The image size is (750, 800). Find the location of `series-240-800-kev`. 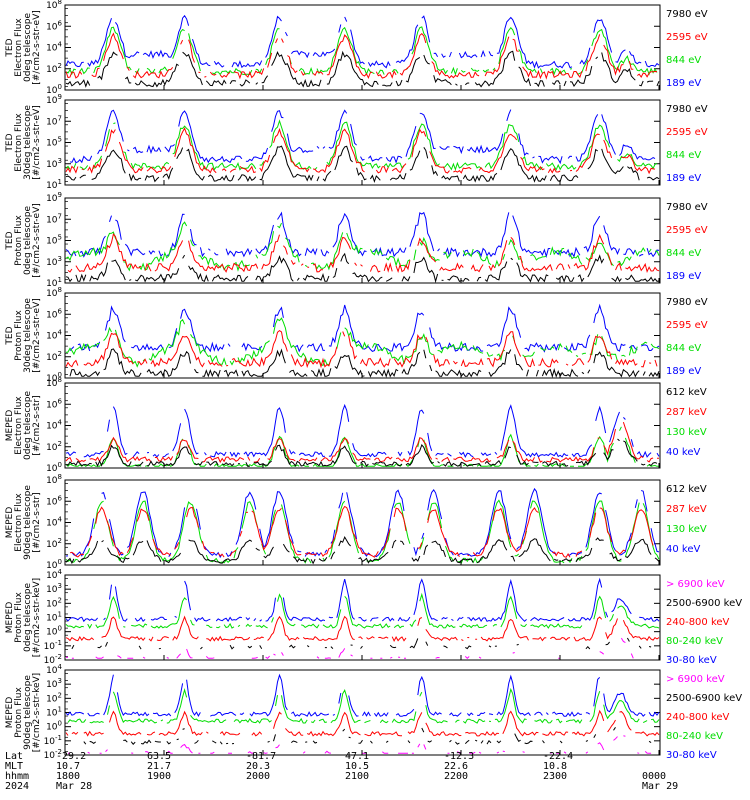

series-240-800-kev is located at coordinates (362, 723).